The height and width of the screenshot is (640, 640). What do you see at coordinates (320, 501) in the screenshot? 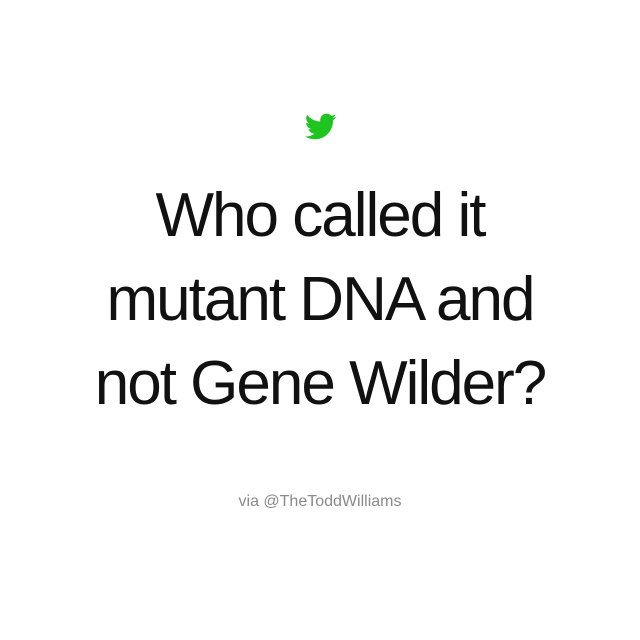
I see `attribution-handle: via @TheToddWilliams` at bounding box center [320, 501].